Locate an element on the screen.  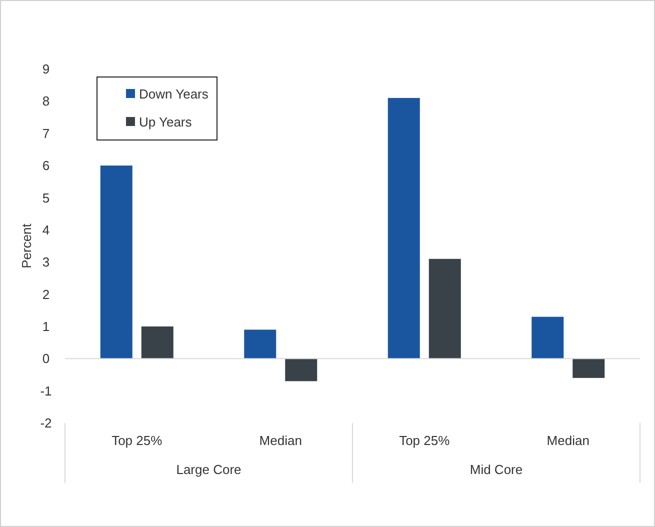
y-tick-label: -2 is located at coordinates (46, 423).